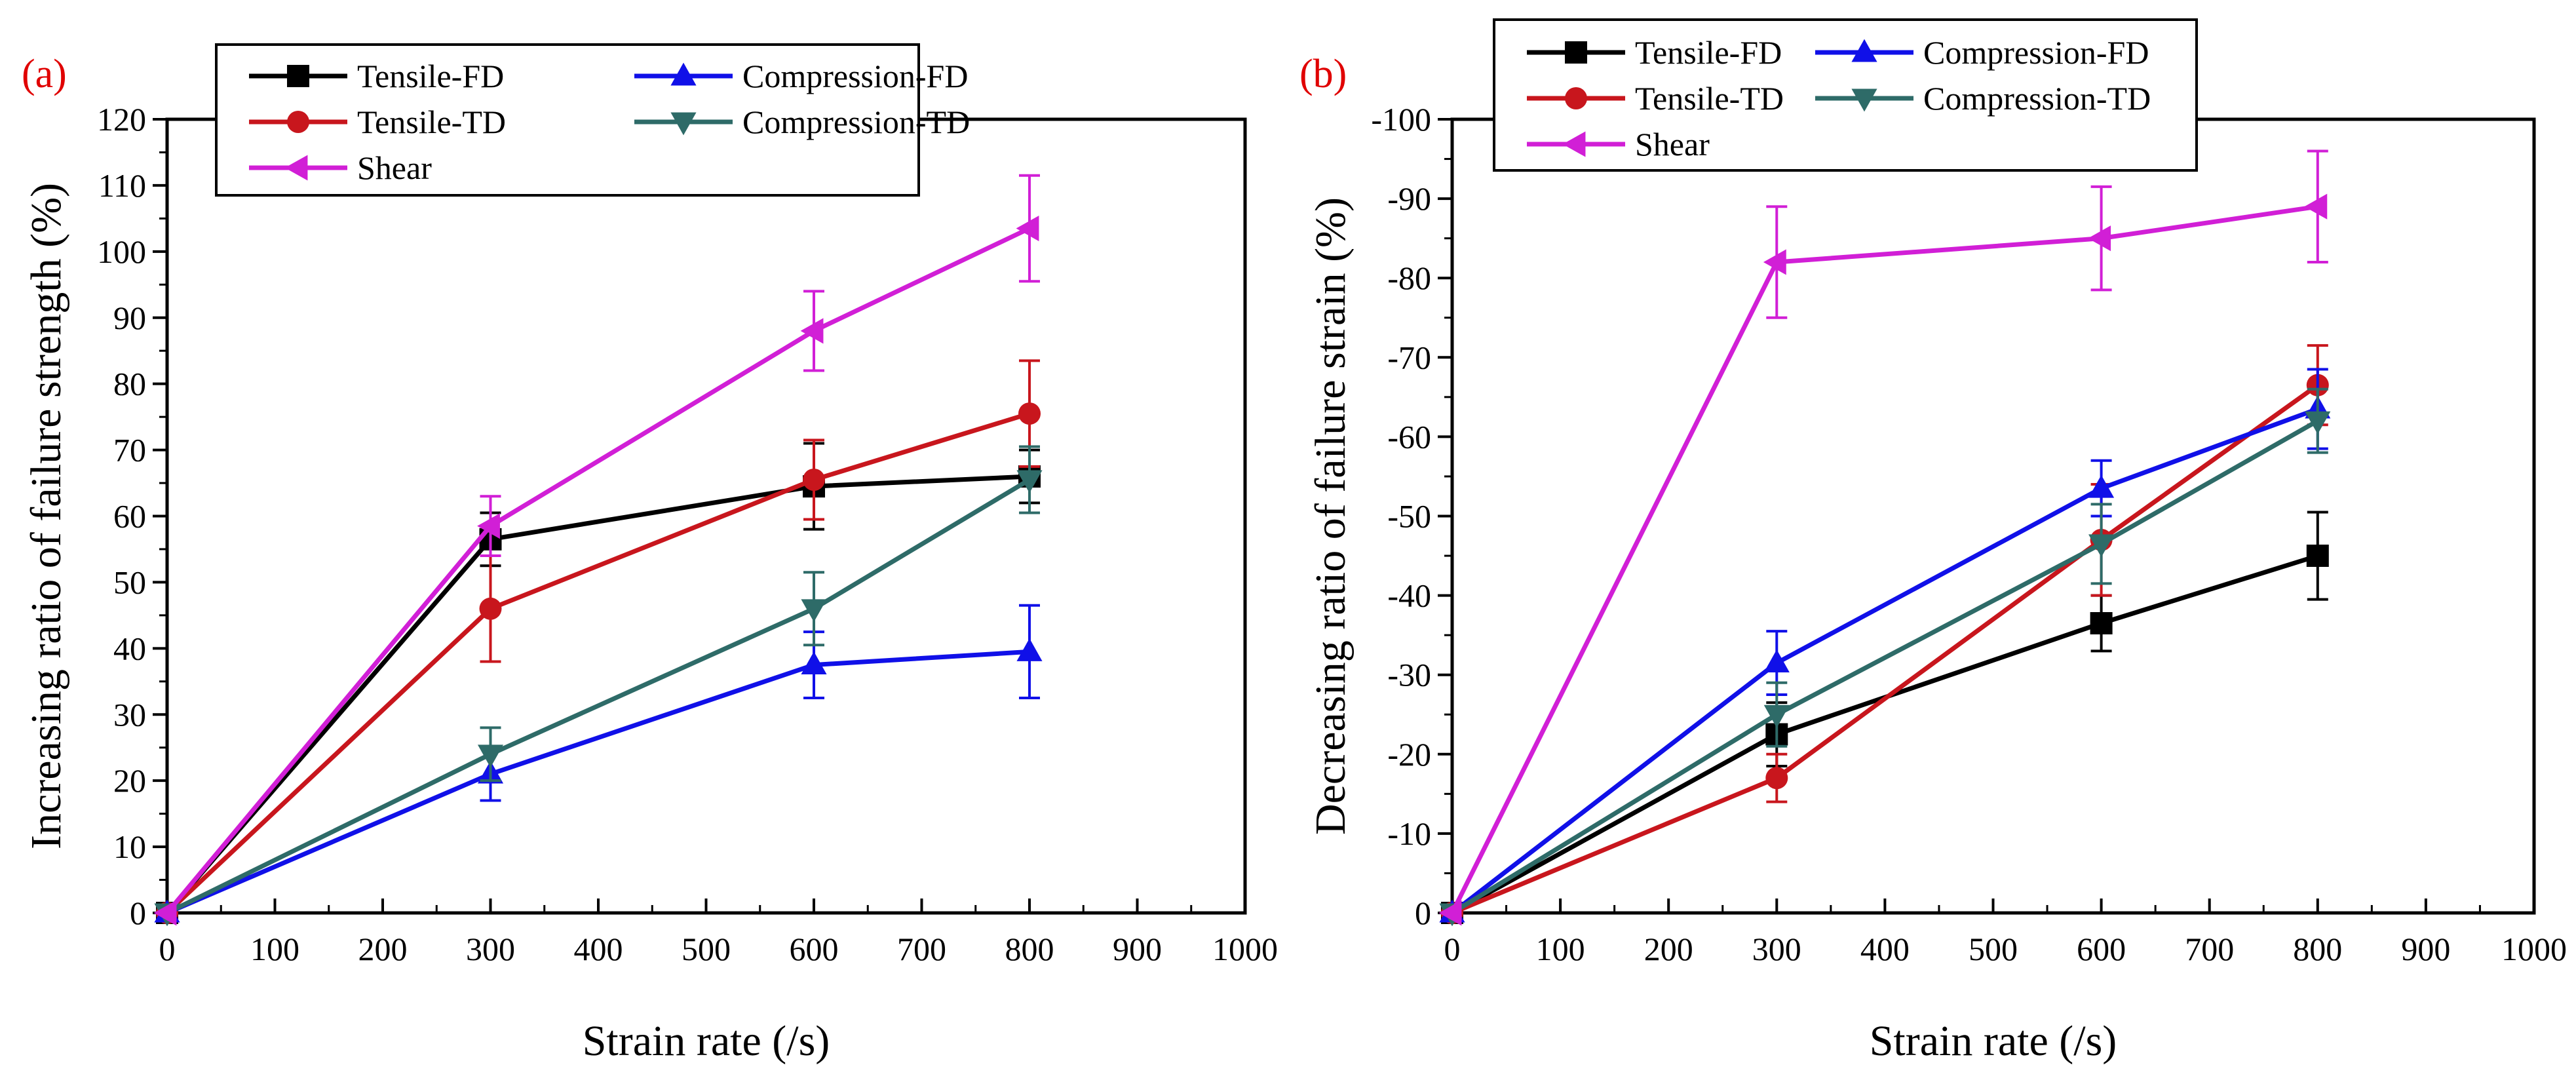 The width and height of the screenshot is (2576, 1082). What do you see at coordinates (46, 516) in the screenshot?
I see `y-axis-label: Increasing ratio of failure strength (%)` at bounding box center [46, 516].